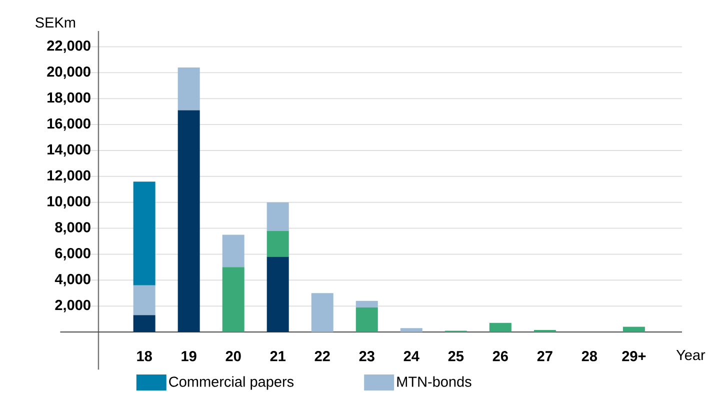  I want to click on y-axis-title: SEKm, so click(56, 22).